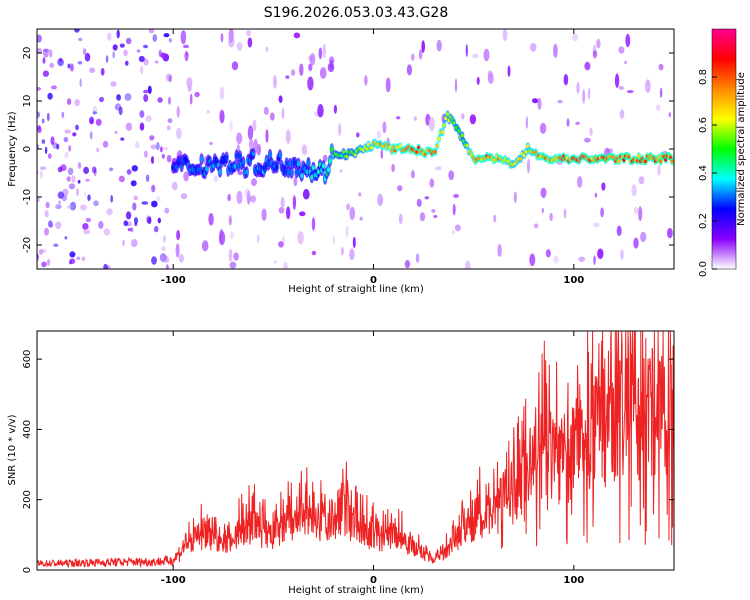  Describe the element at coordinates (27, 149) in the screenshot. I see `y-tick-label: 0` at that location.